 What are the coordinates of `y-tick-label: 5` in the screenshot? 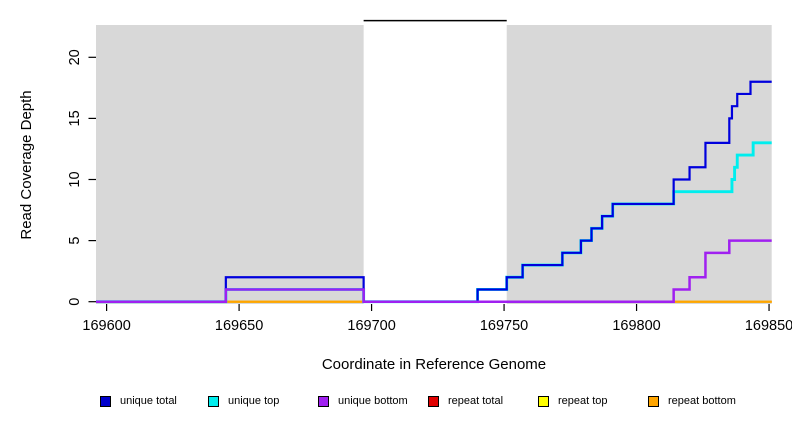 It's located at (75, 241).